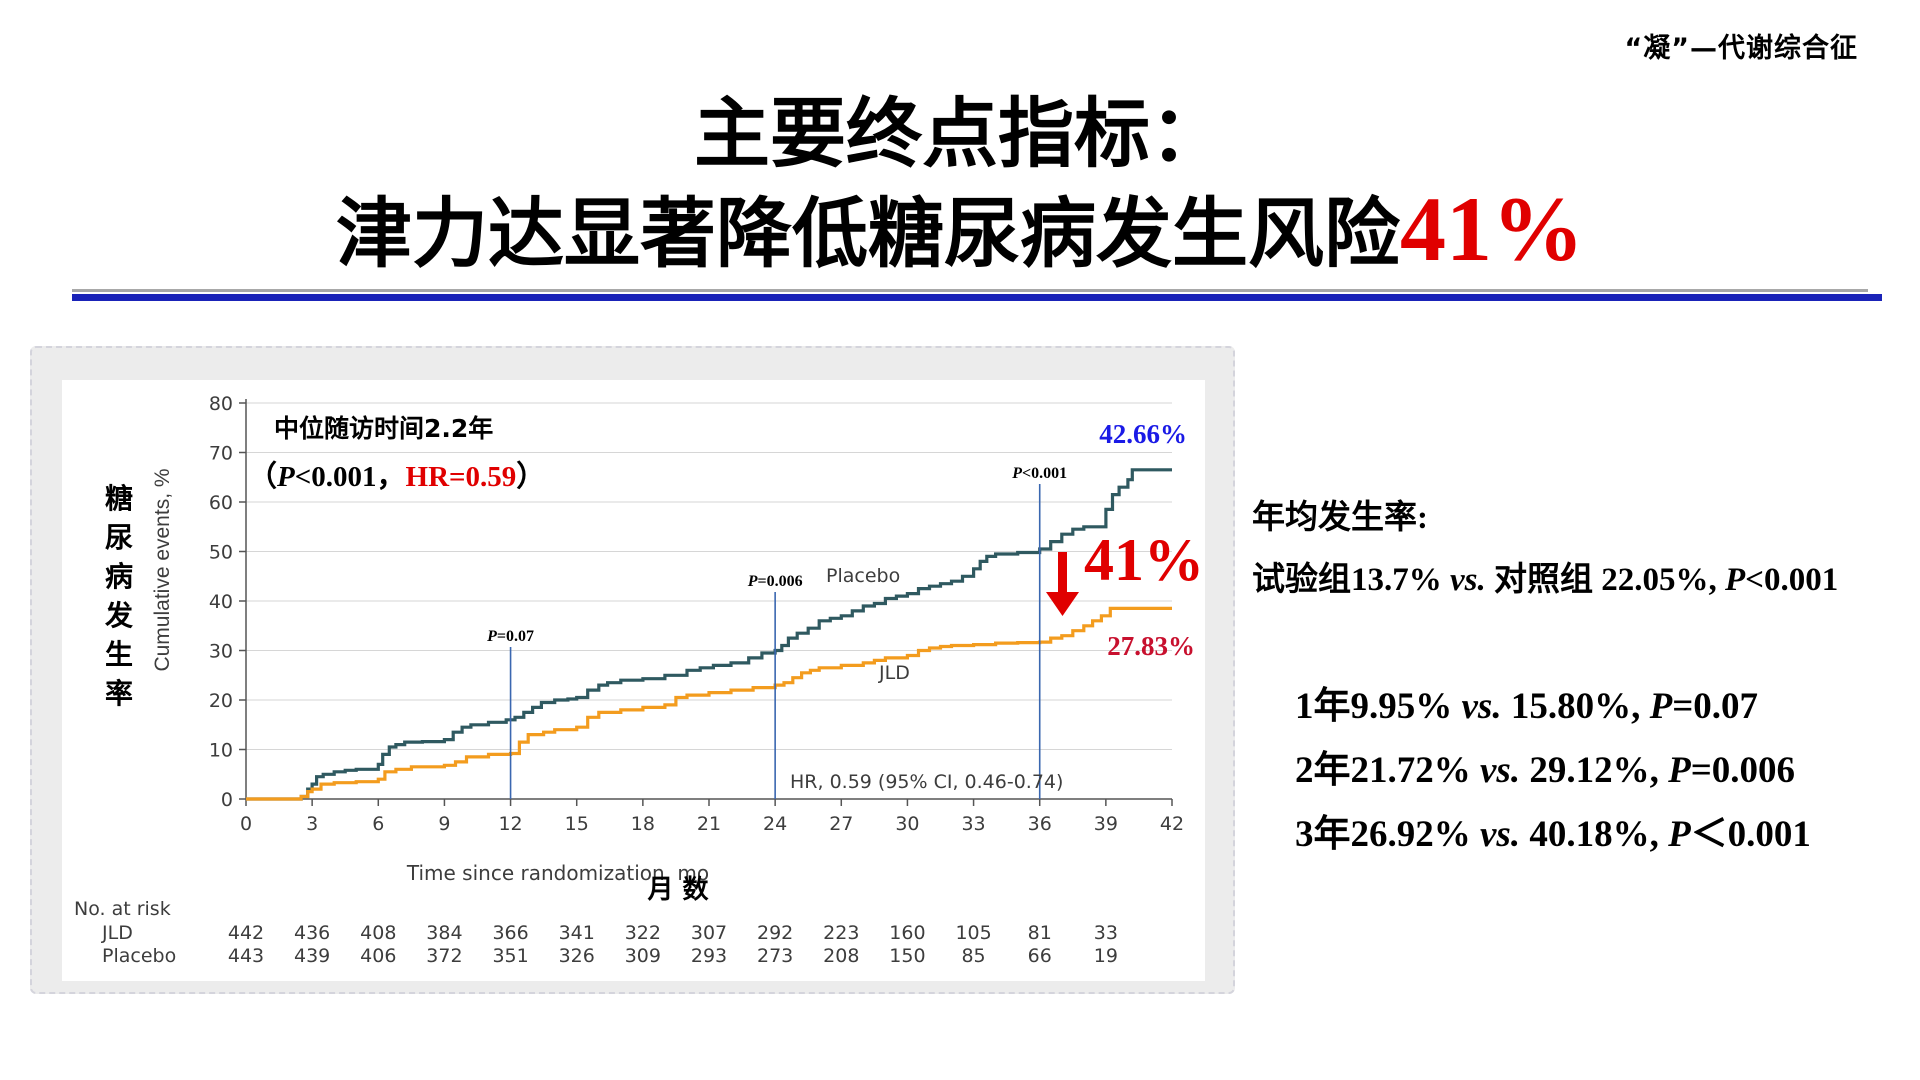 This screenshot has width=1920, height=1080. Describe the element at coordinates (383, 428) in the screenshot. I see `median-followup-label: 中位随访时间2.2年` at that location.